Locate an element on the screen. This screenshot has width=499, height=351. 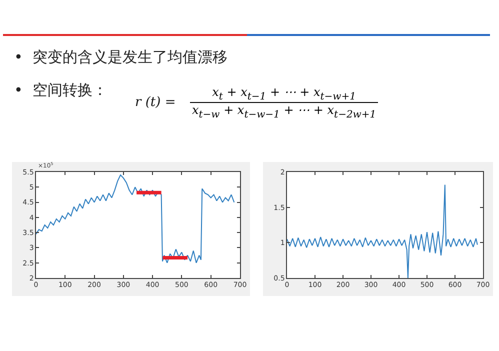
text: • 空间转换： is located at coordinates (61, 90).